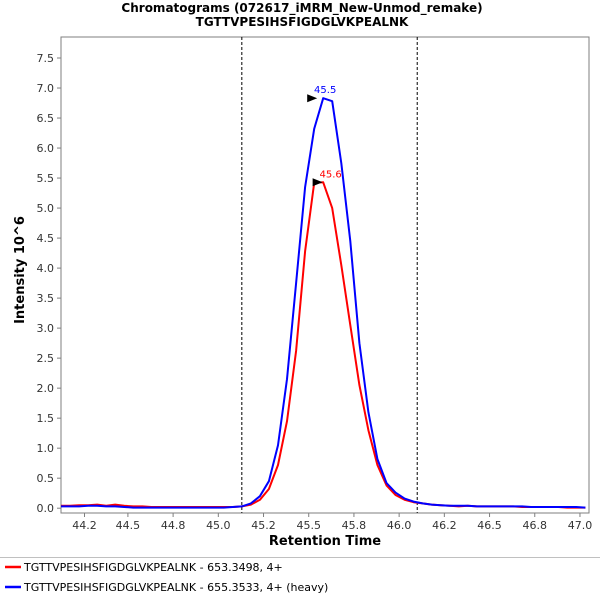 Image resolution: width=600 pixels, height=600 pixels. Describe the element at coordinates (46, 178) in the screenshot. I see `y-tick-label: 5.5` at that location.